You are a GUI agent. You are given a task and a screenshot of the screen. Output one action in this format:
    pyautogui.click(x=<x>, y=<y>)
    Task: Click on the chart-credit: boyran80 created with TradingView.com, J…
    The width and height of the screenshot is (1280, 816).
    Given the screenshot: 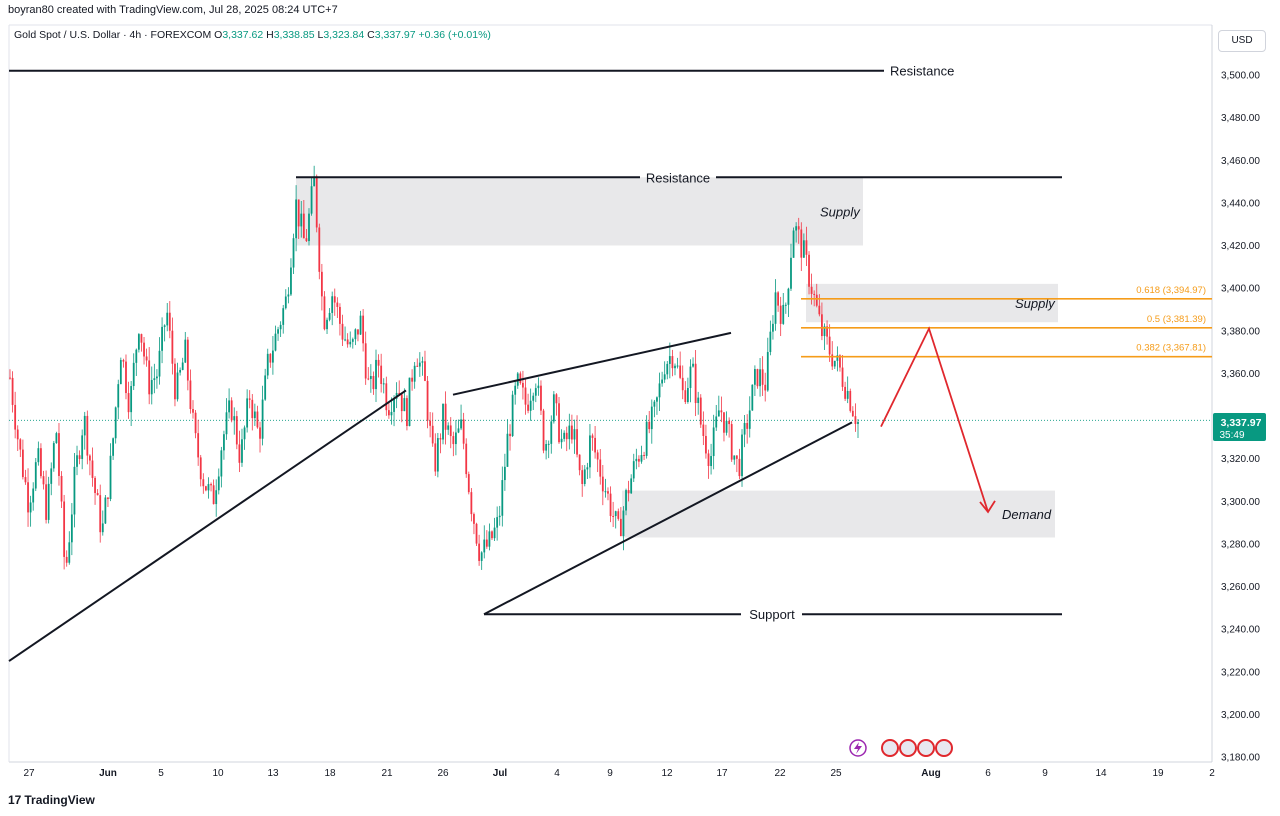 What is the action you would take?
    pyautogui.click(x=173, y=10)
    